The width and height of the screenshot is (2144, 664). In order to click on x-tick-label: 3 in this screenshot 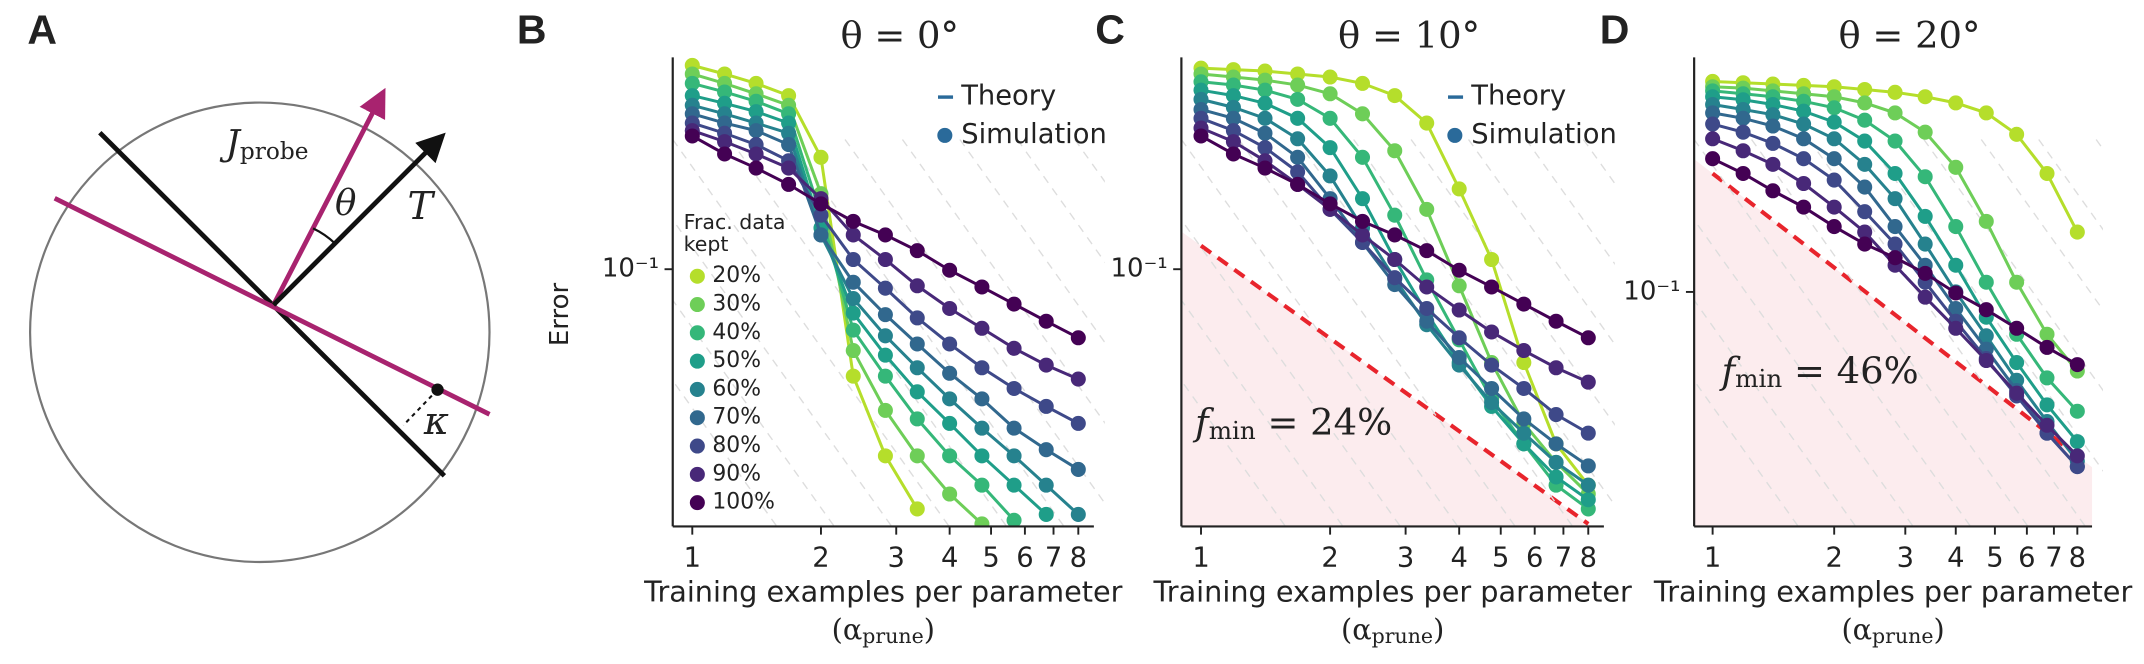, I will do `click(1405, 558)`.